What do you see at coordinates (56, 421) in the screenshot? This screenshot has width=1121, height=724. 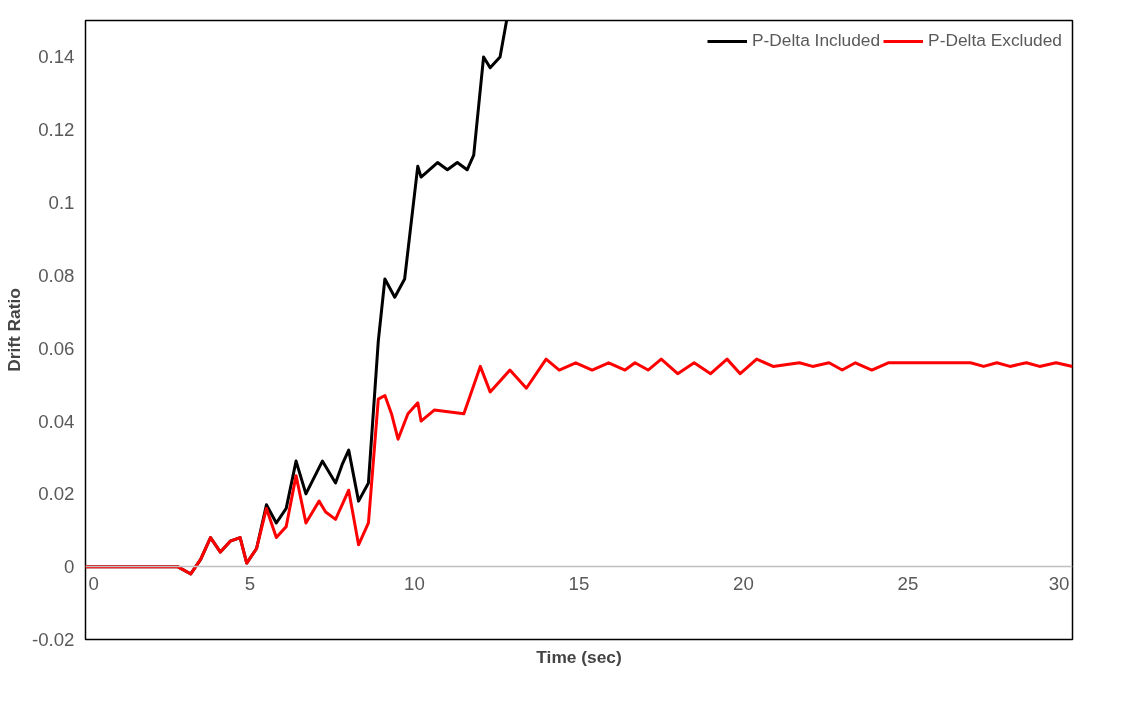 I see `y-tick-label: 0.04` at bounding box center [56, 421].